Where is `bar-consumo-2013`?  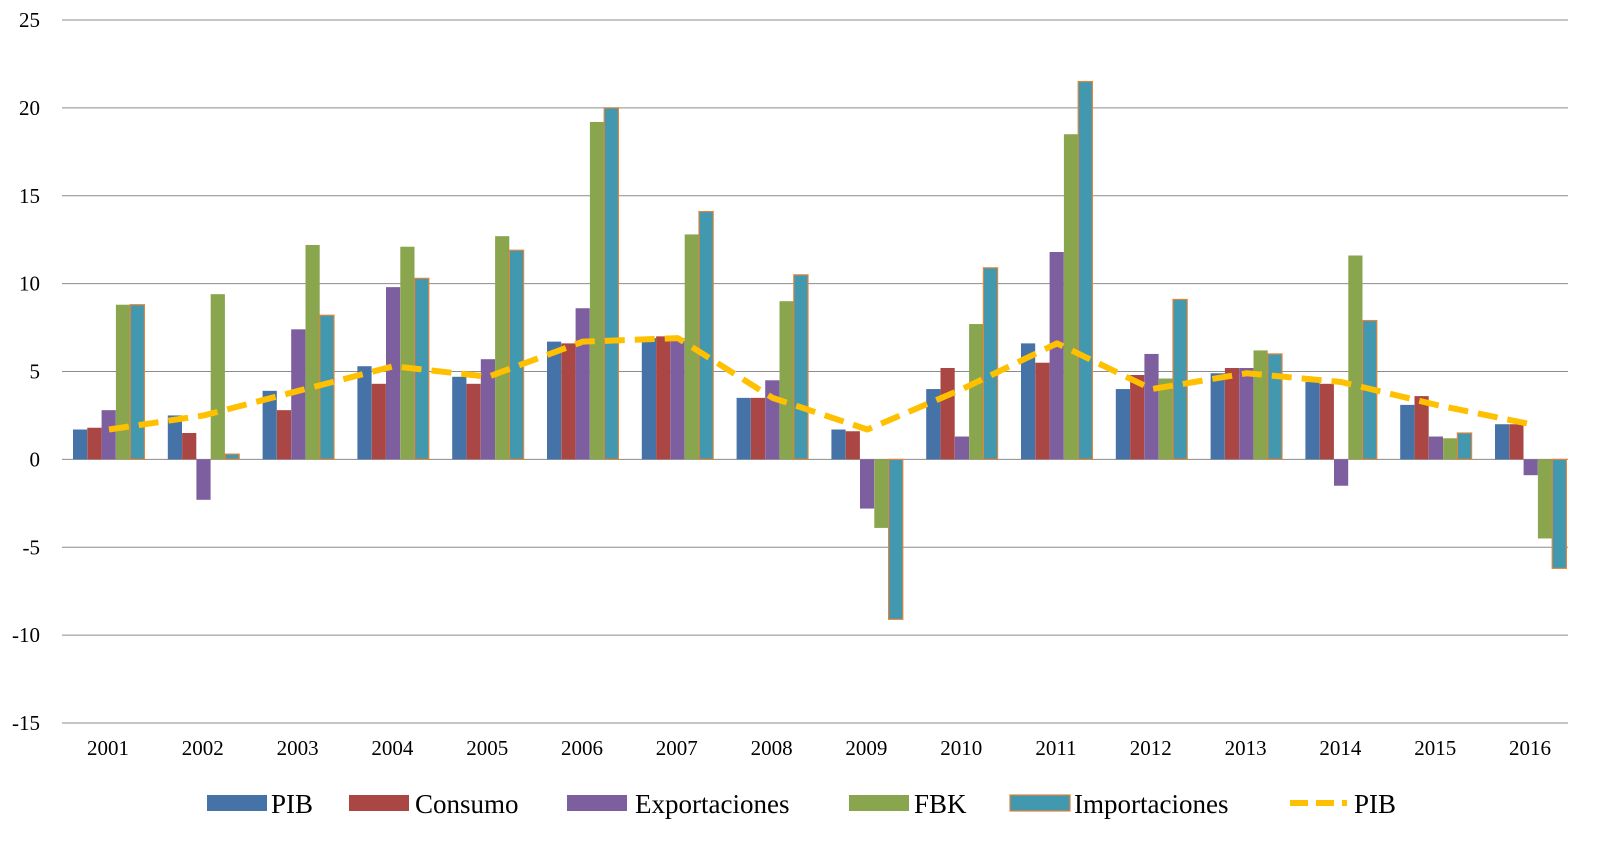
bar-consumo-2013 is located at coordinates (1232, 413).